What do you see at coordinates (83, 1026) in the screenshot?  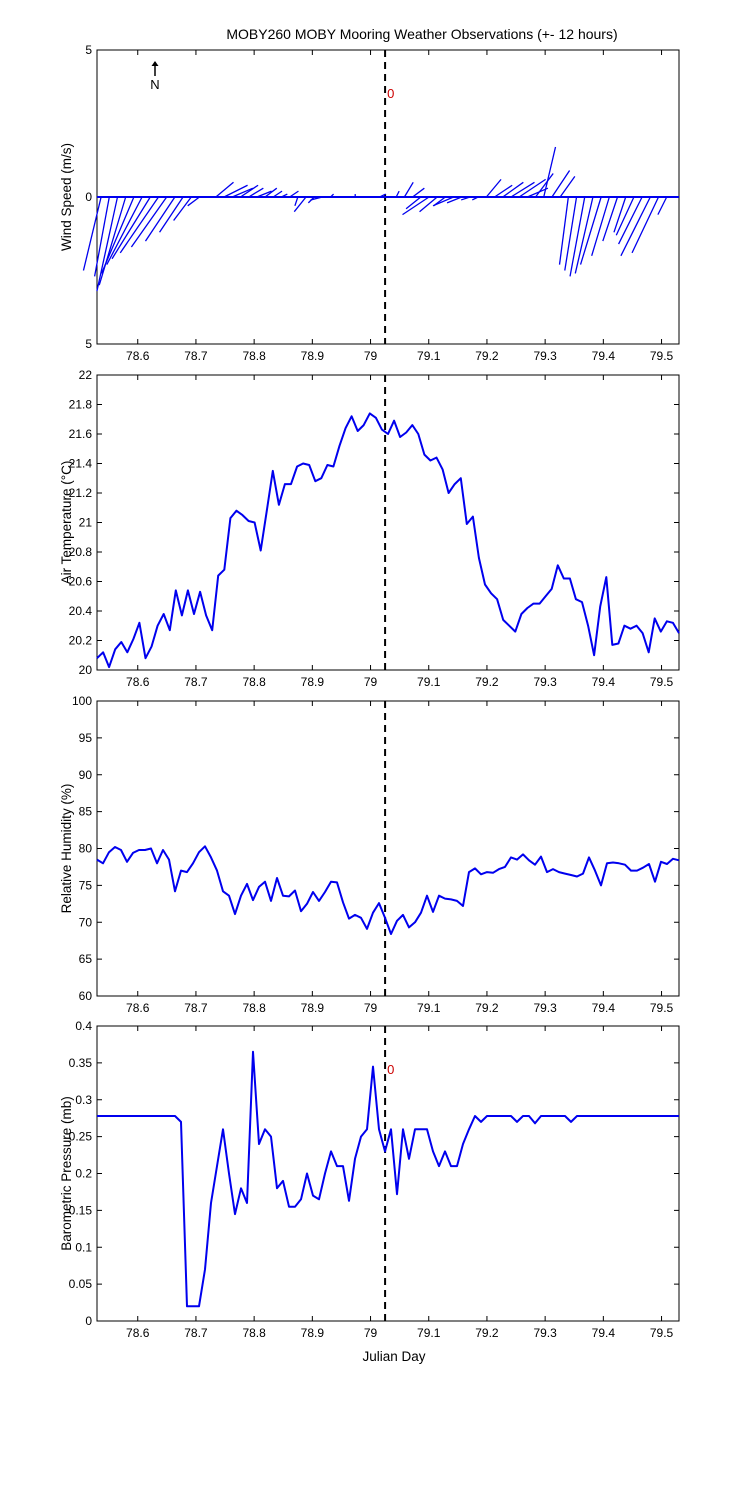 I see `y-tick-label: 0.4` at bounding box center [83, 1026].